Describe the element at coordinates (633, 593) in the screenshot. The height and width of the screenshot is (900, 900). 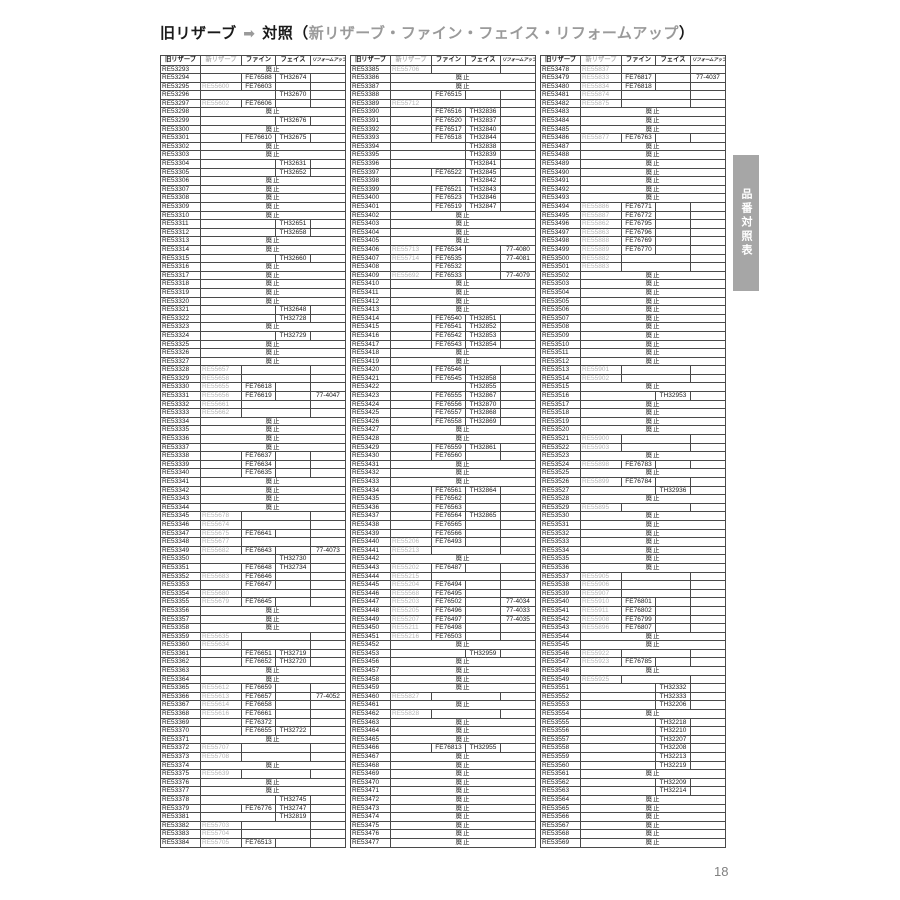
I see `table-row: RE53539 RE55907` at that location.